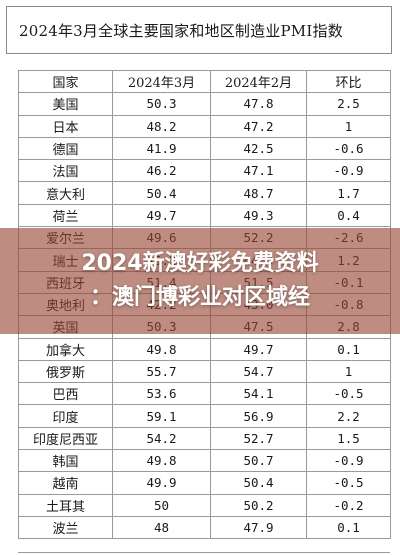 The width and height of the screenshot is (400, 555). I want to click on banner-line-1: 2024新澳好彩免费资料, so click(200, 263).